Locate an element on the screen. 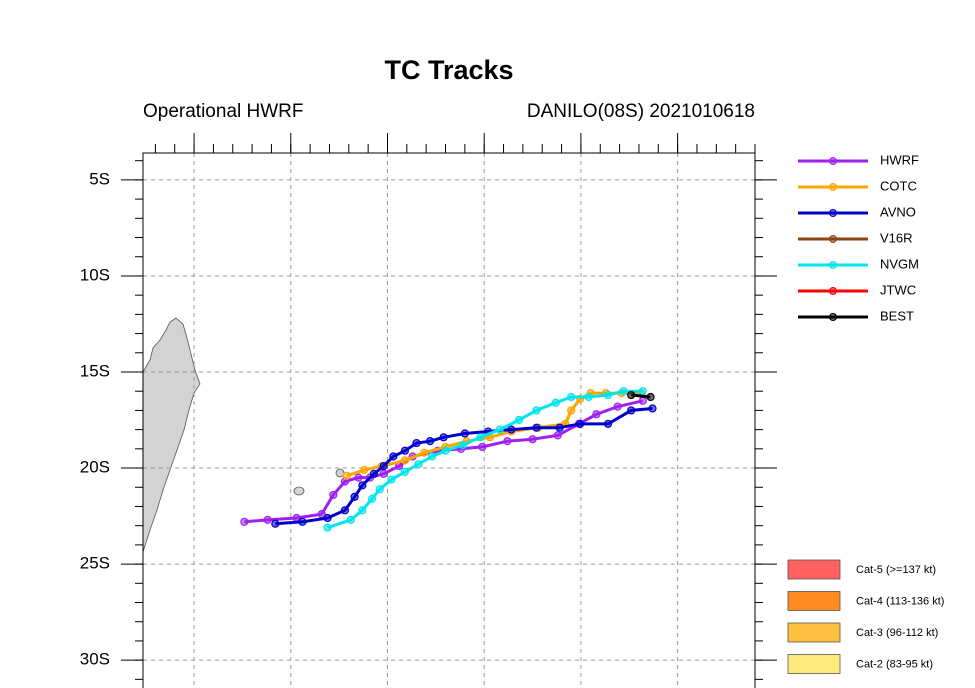 The width and height of the screenshot is (975, 688). intensity-label: Cat-4 (113-136 kt) is located at coordinates (900, 601).